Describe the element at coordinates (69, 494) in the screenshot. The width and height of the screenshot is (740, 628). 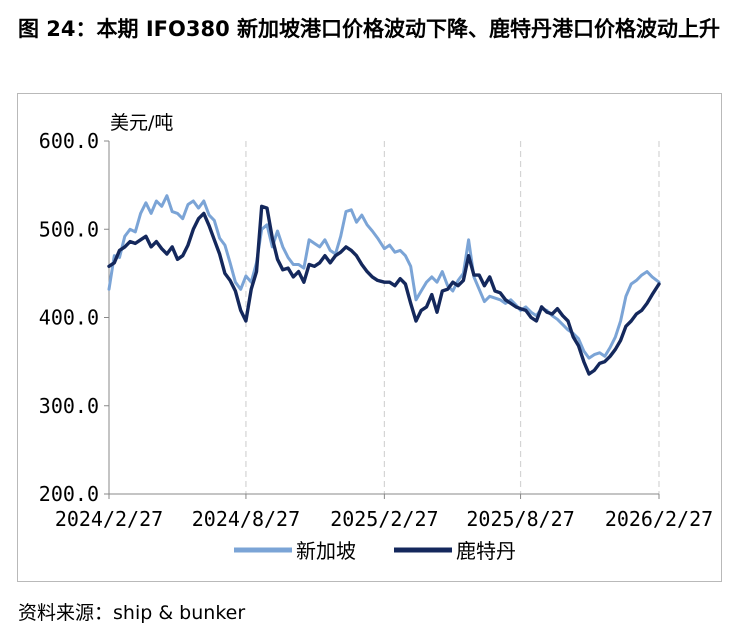
I see `y-tick-label: 200.0` at that location.